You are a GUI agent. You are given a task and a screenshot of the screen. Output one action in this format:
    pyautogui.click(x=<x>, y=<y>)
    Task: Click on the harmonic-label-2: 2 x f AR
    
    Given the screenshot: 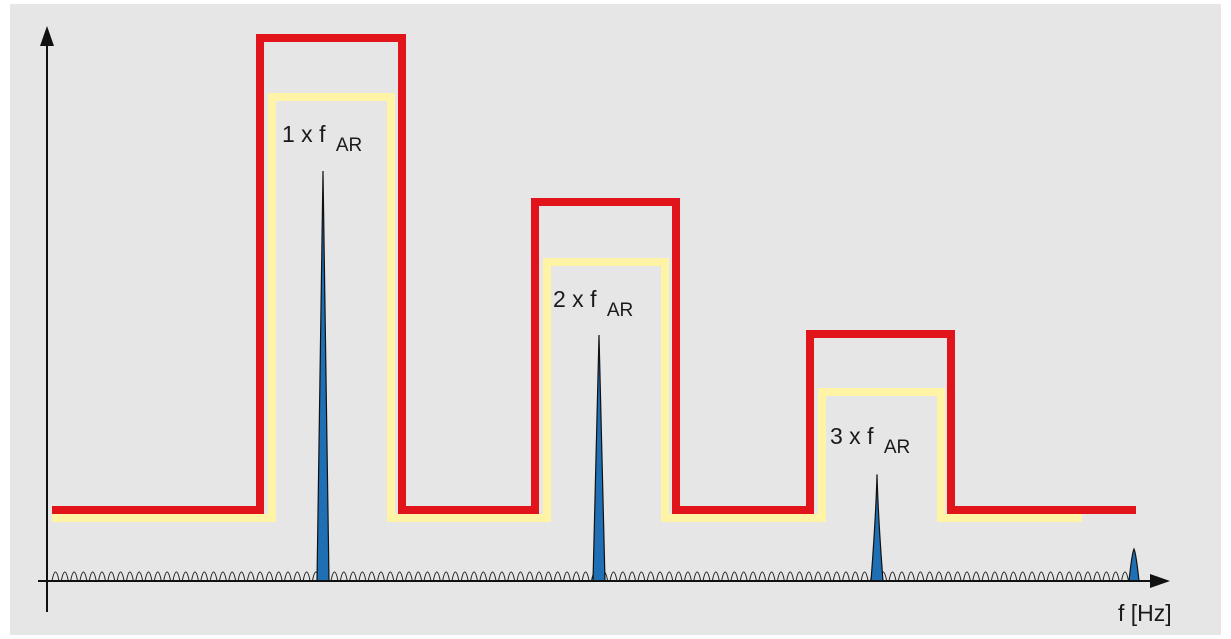 What is the action you would take?
    pyautogui.click(x=593, y=303)
    